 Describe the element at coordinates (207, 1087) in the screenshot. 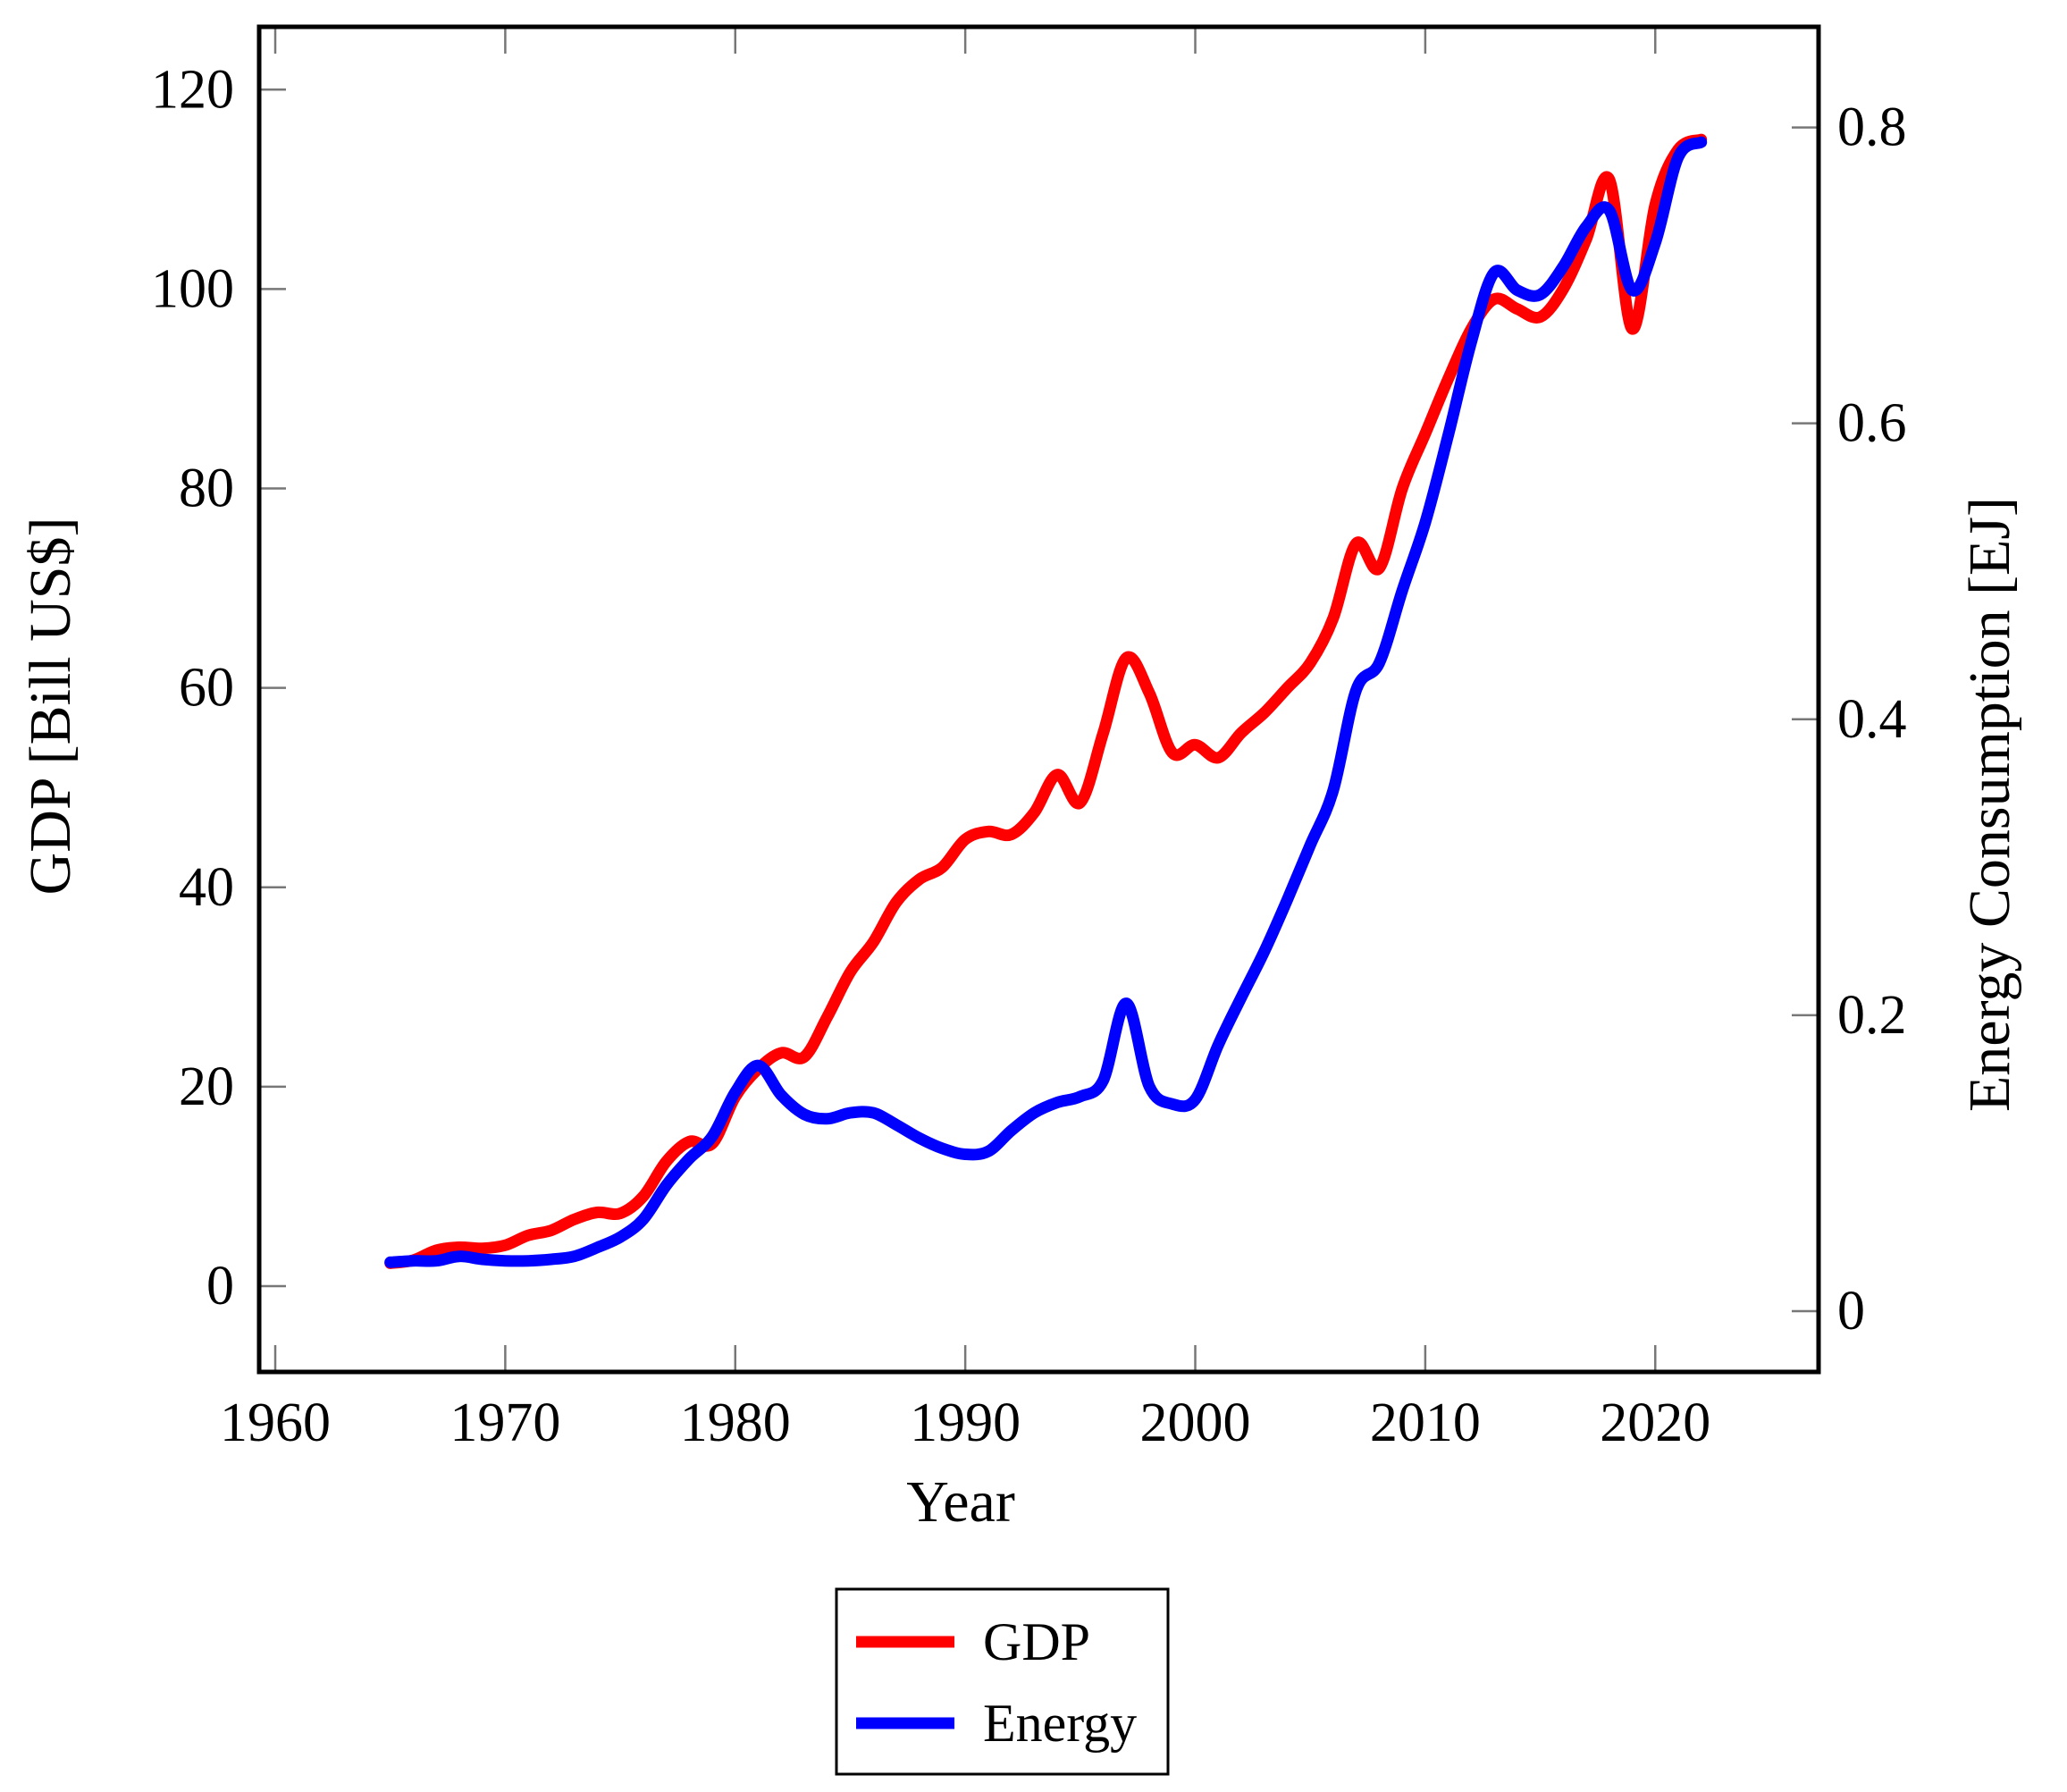

I see `left-y-tick-label: 20` at that location.